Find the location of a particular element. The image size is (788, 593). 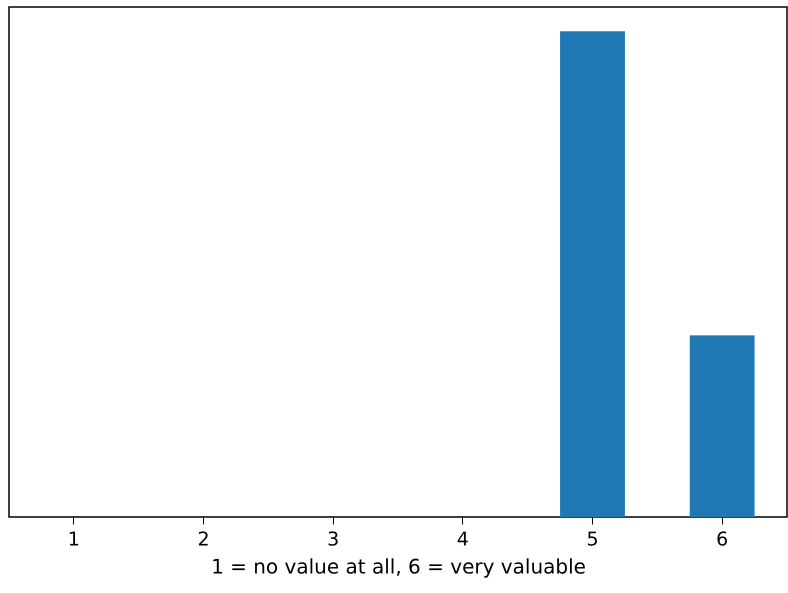

x-axis-title: 1 = no value at all, 6 = very valuable is located at coordinates (398, 566).